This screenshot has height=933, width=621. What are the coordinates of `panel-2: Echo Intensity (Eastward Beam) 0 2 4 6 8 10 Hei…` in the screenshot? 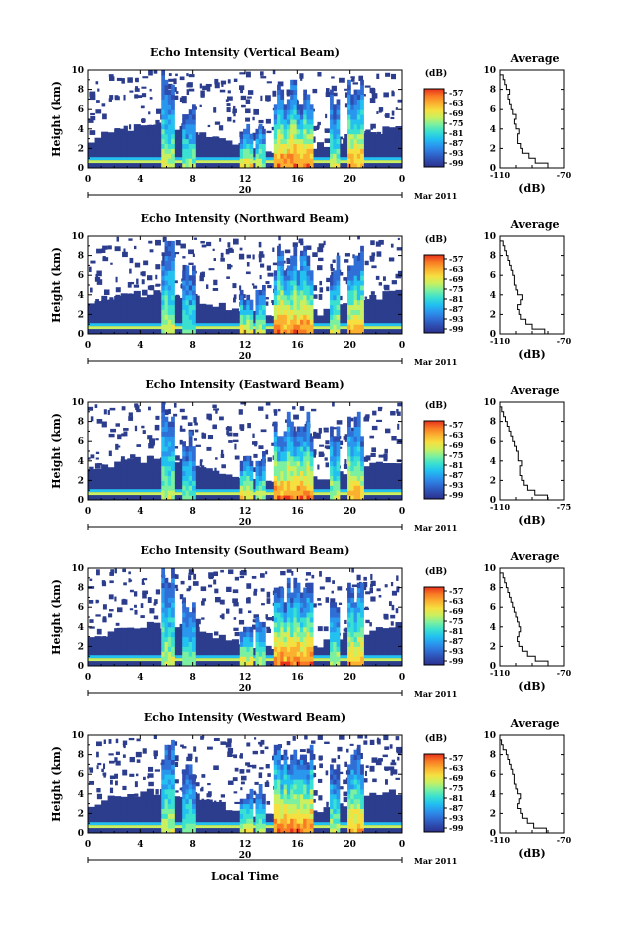 It's located at (310, 455).